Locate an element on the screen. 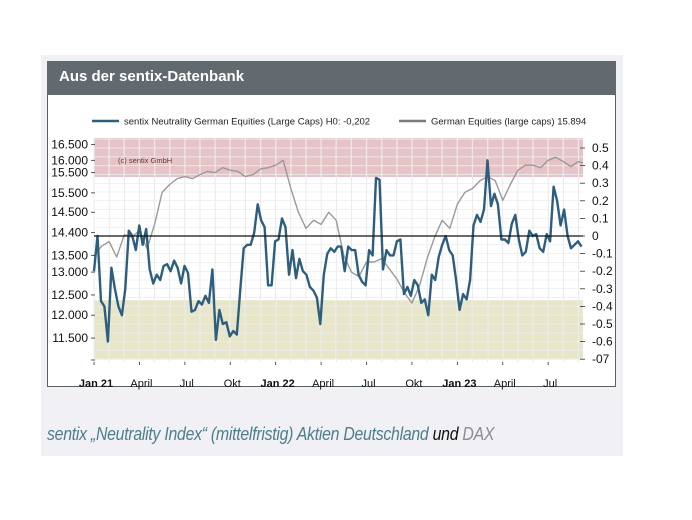 The image size is (692, 520). right-axis-tick-label: -0.1 is located at coordinates (602, 254).